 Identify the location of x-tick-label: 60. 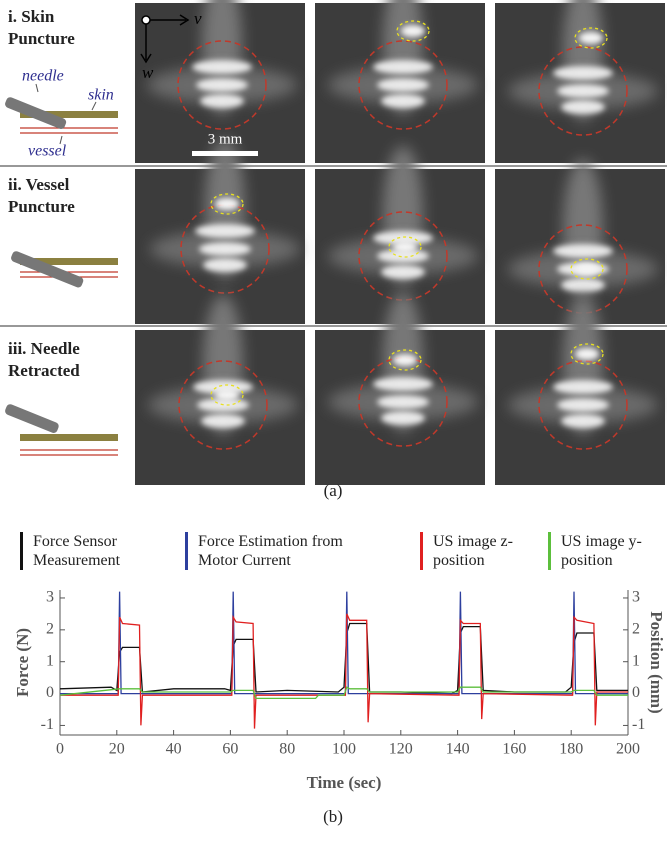
(230, 749).